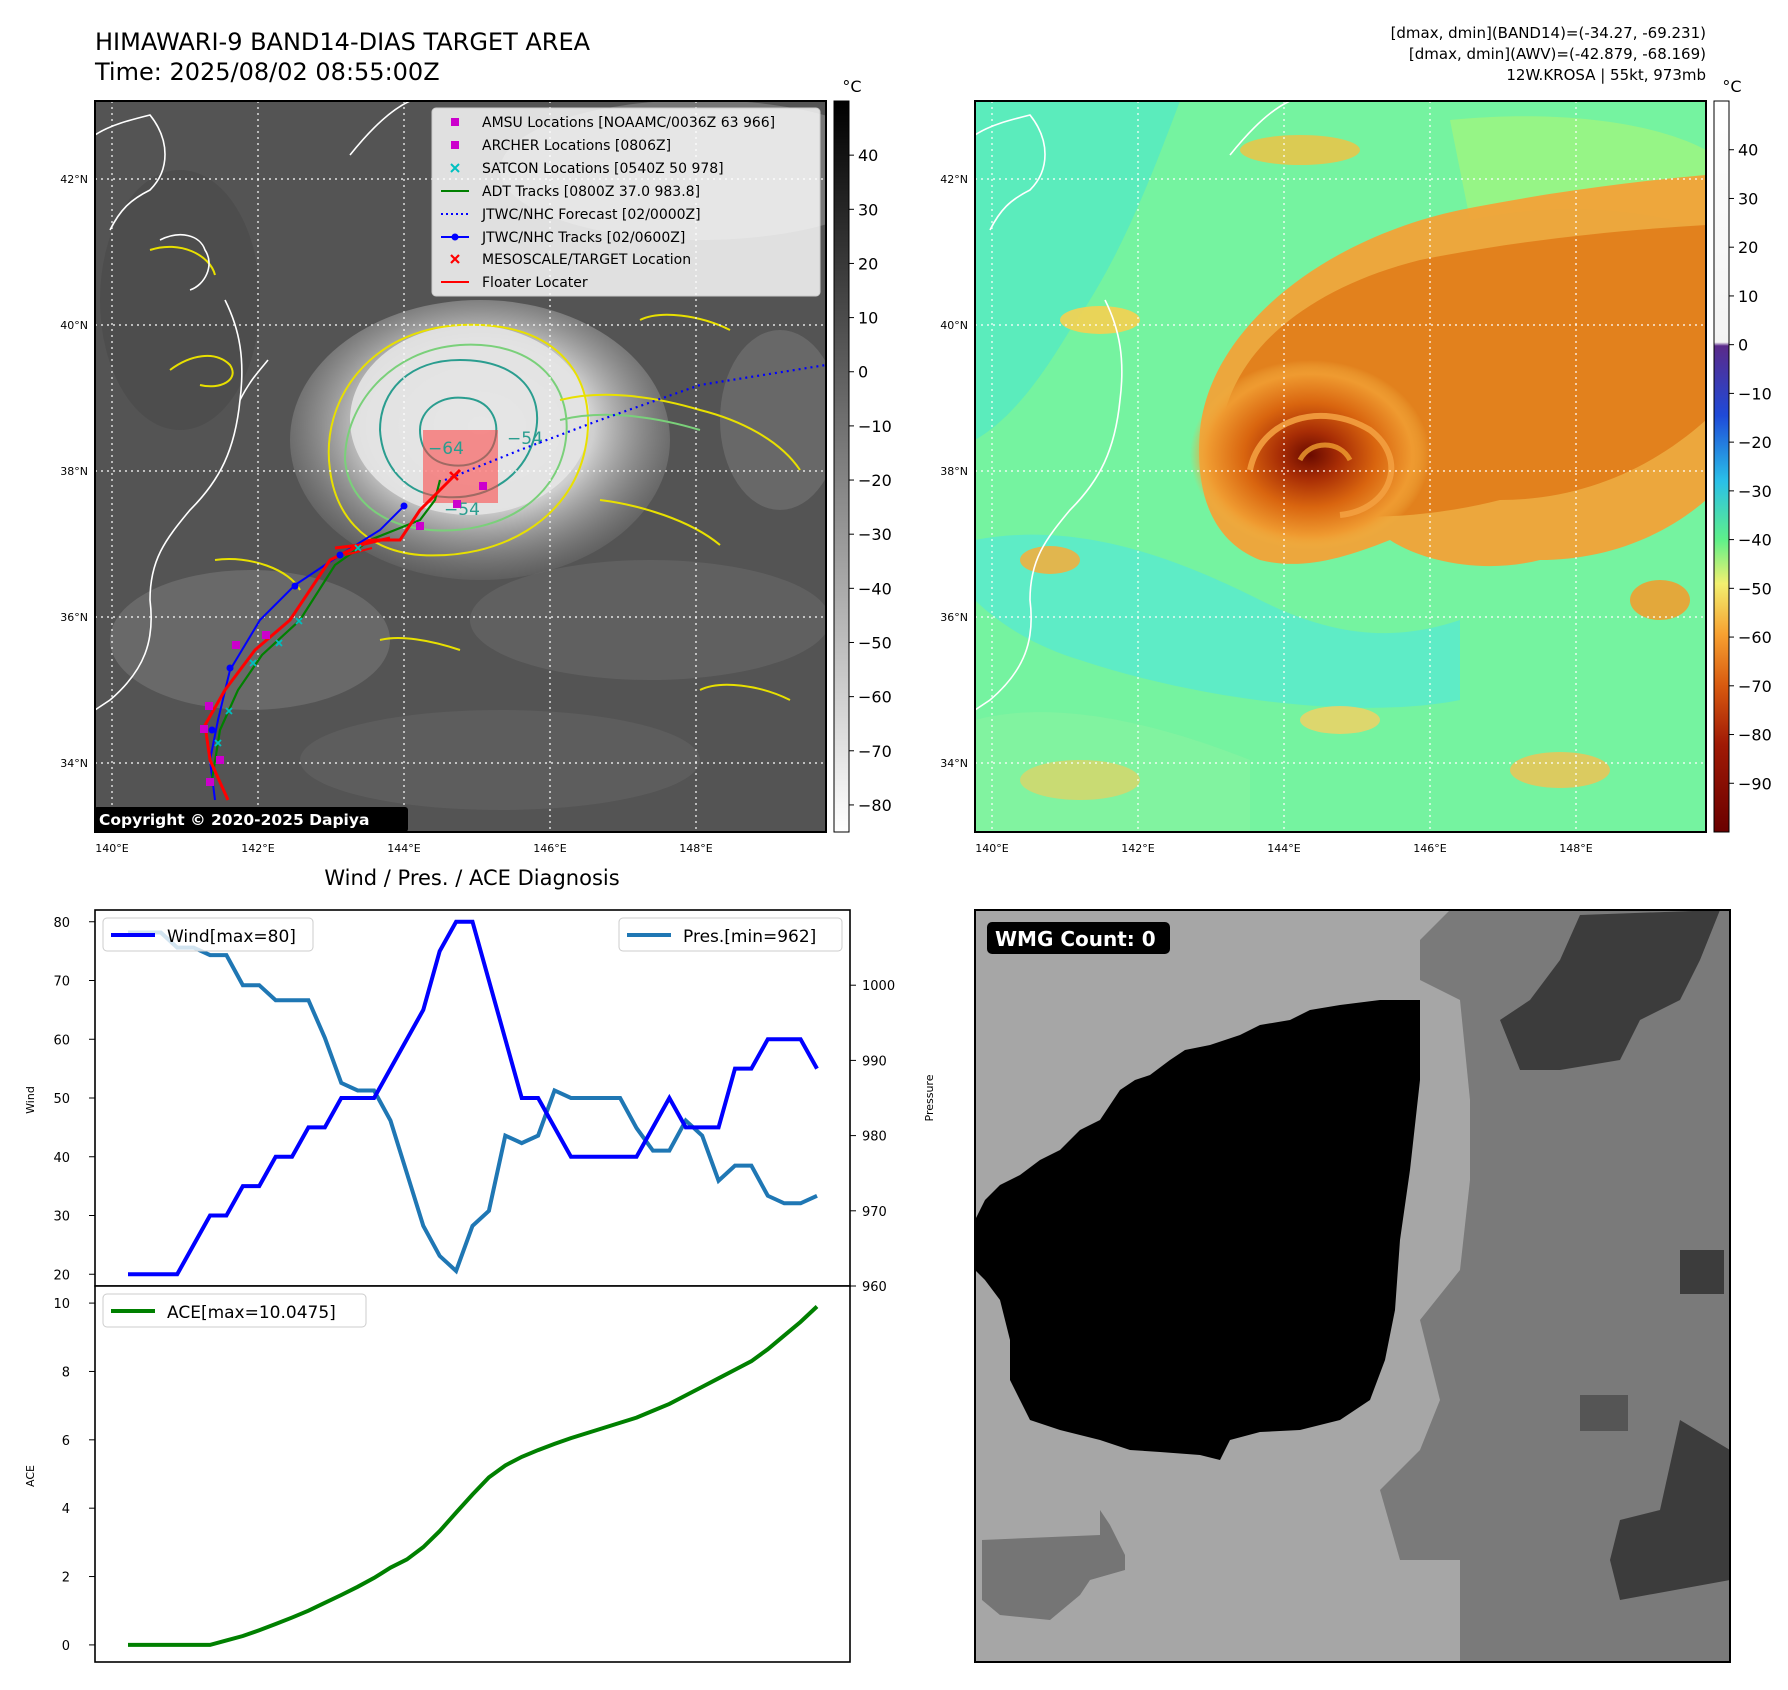 This screenshot has height=1690, width=1788. What do you see at coordinates (66, 1578) in the screenshot?
I see `ace-ytick-label: 2` at bounding box center [66, 1578].